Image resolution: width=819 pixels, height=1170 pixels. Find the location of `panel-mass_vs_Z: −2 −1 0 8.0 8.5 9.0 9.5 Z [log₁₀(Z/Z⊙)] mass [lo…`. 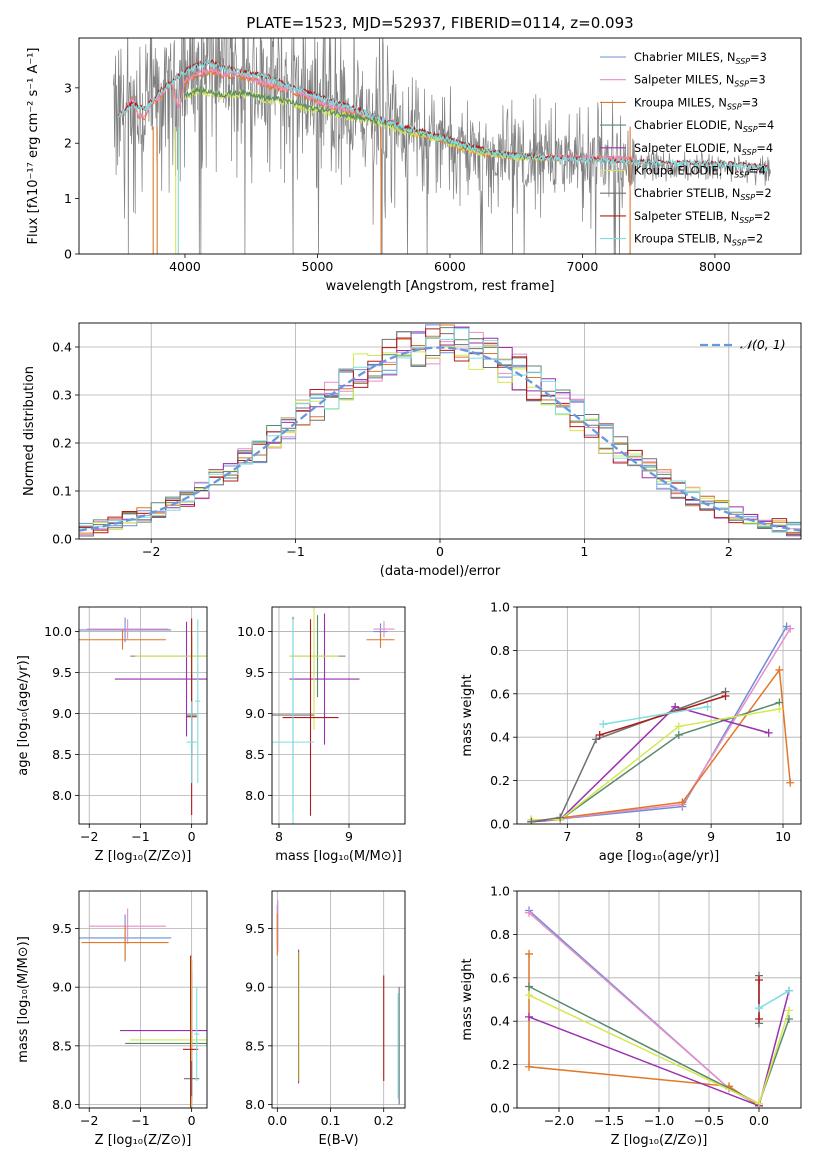

panel-mass_vs_Z: −2 −1 0 8.0 8.5 9.0 9.5 Z [log₁₀(Z/Z⊙)] mass [lo… is located at coordinates (112, 1019).